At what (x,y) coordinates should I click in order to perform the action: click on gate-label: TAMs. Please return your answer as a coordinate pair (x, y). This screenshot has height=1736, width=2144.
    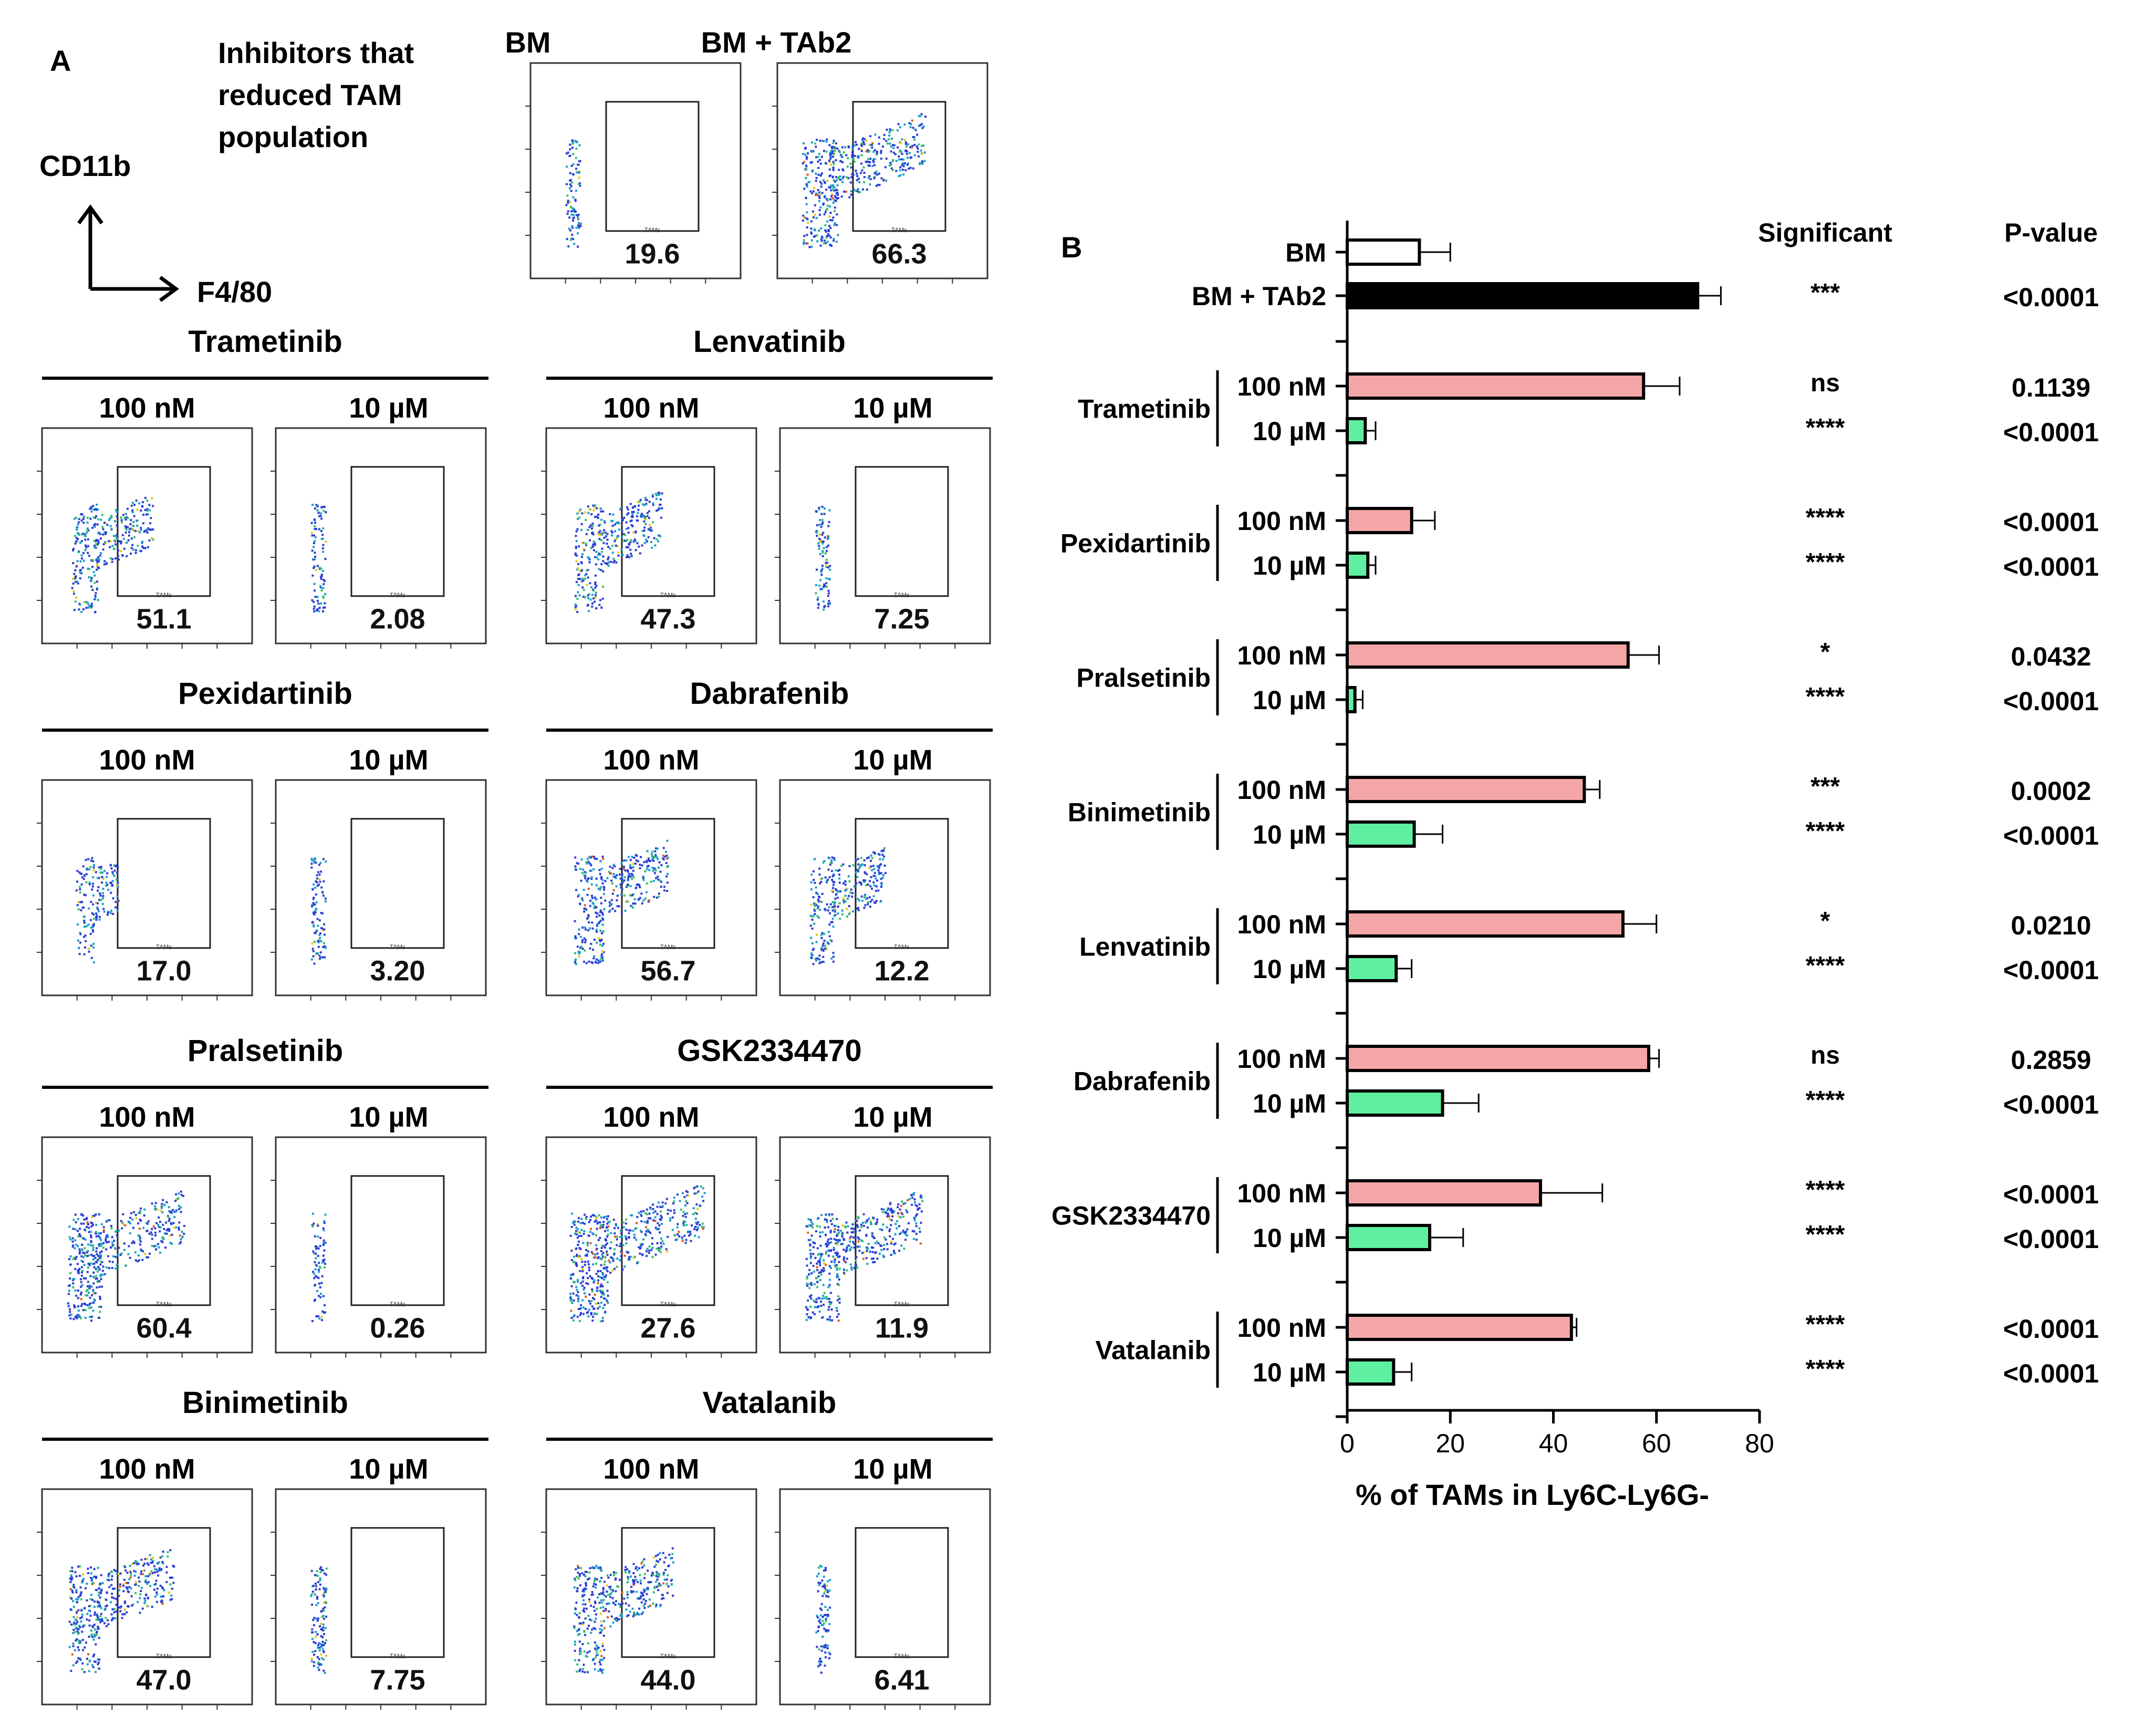
    Looking at the image, I should click on (668, 1305).